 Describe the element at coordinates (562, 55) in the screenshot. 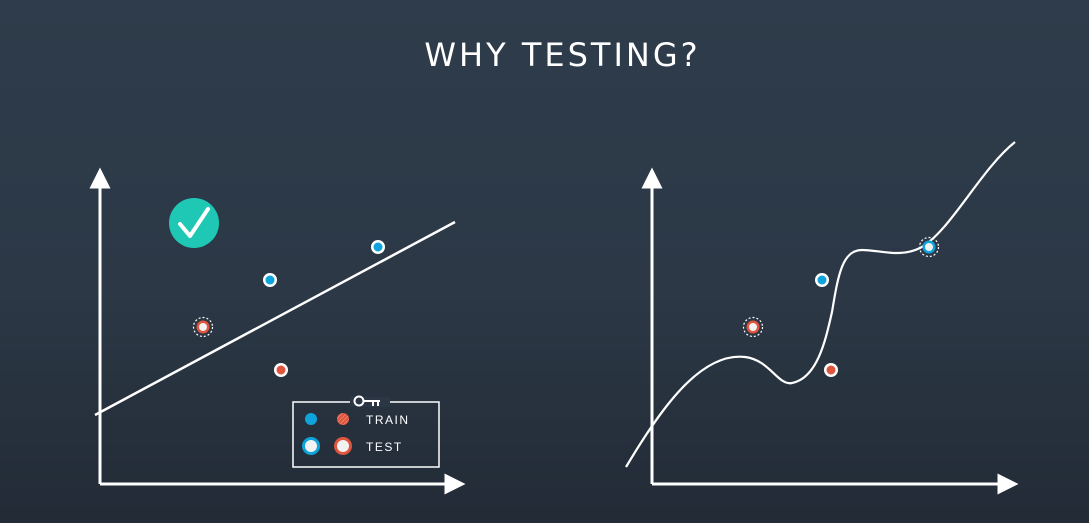

I see `slide-title: WHY TESTING?` at that location.